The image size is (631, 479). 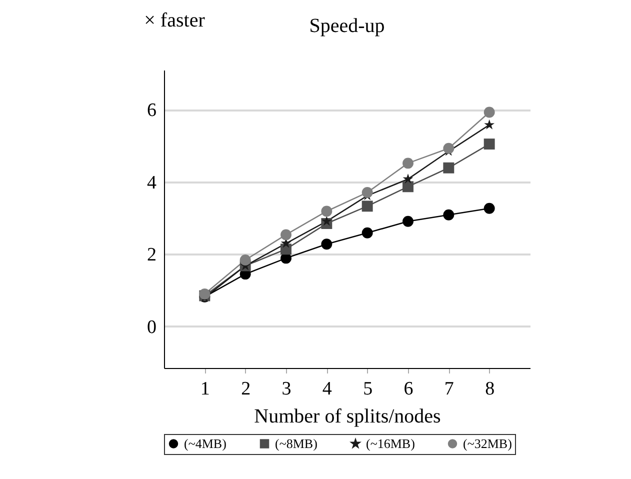 I want to click on x-axis-title: Number of splits/nodes, so click(x=348, y=417).